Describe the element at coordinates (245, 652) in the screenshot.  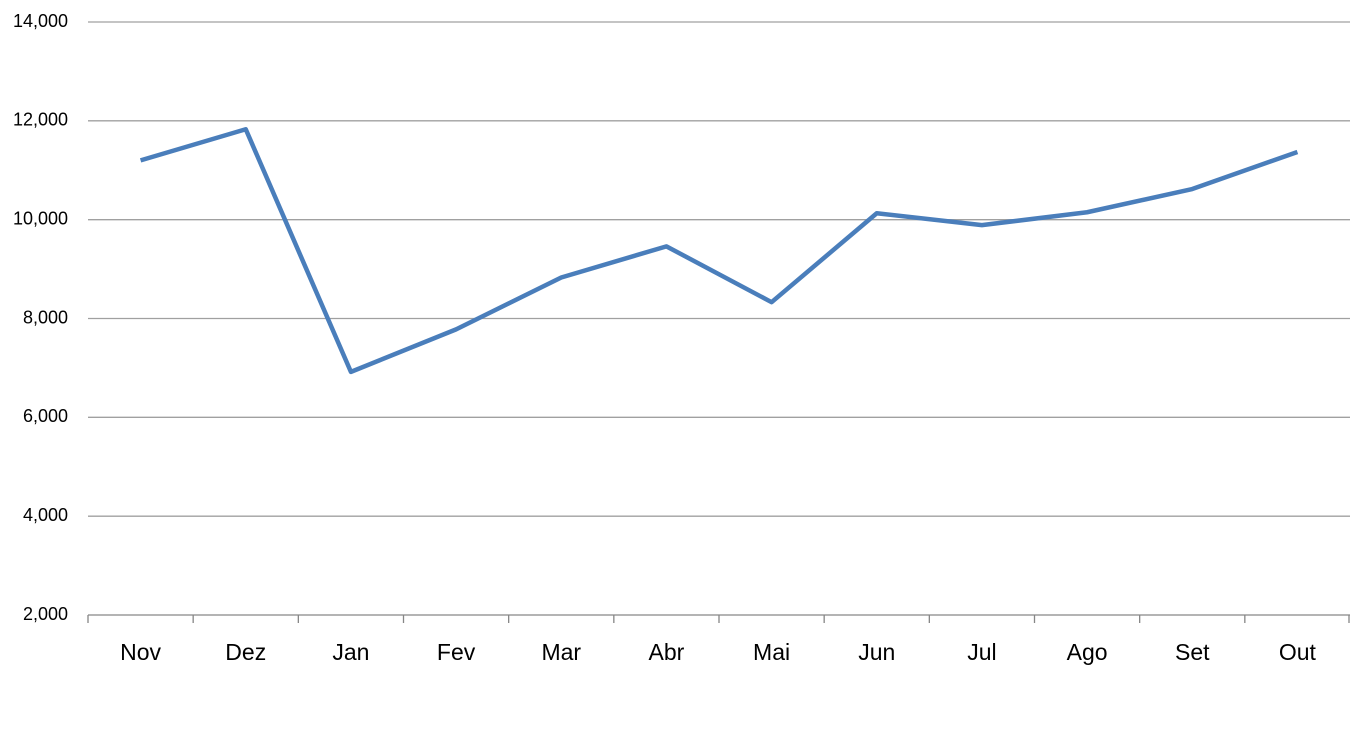
I see `x-tick-label: Dez` at that location.